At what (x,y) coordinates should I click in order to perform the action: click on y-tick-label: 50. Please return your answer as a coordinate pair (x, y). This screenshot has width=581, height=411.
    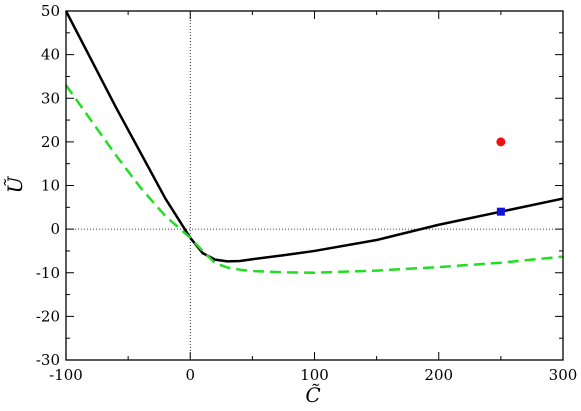
    Looking at the image, I should click on (50, 11).